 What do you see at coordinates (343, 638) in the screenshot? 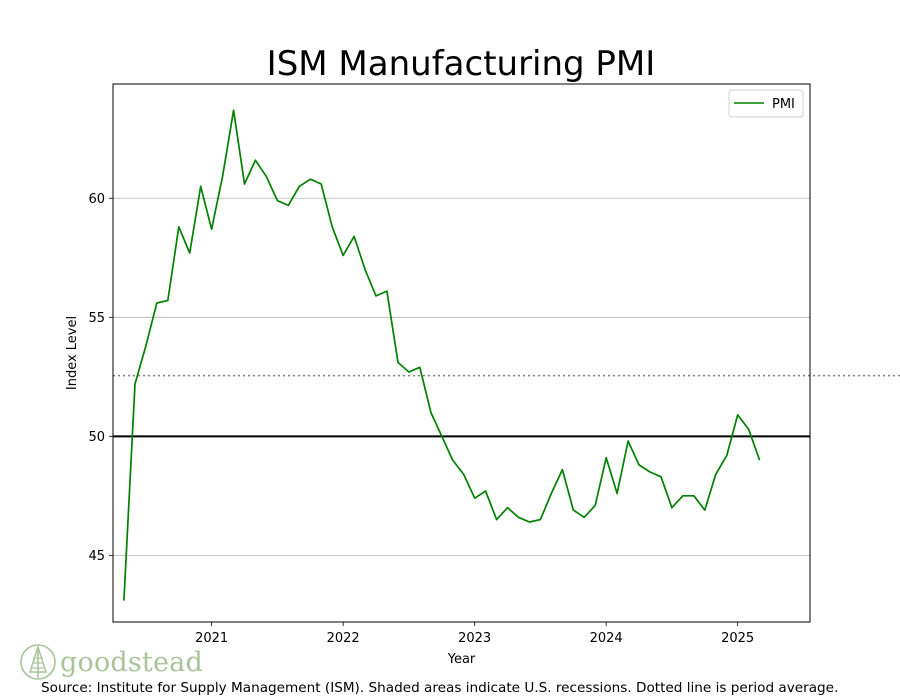
I see `x-tick-label: 2022` at bounding box center [343, 638].